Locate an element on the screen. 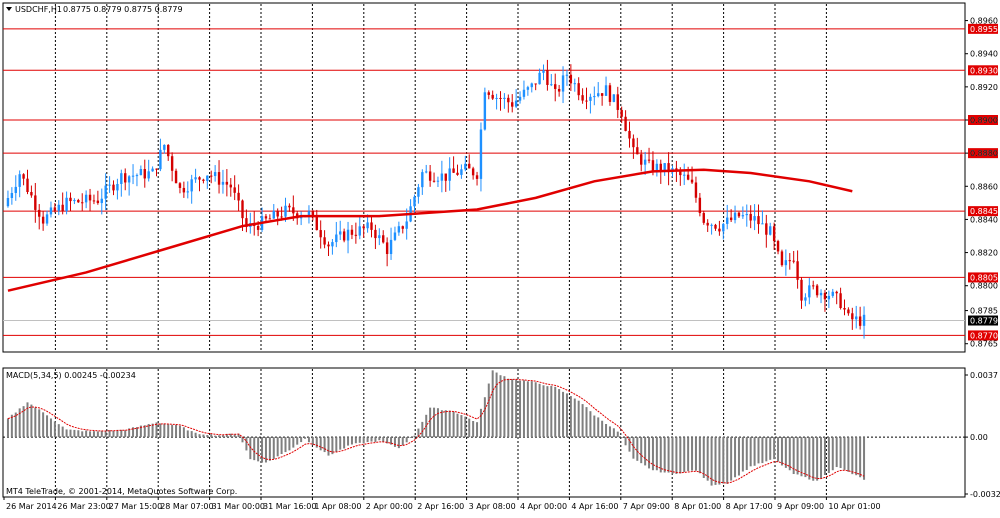 The height and width of the screenshot is (518, 1000). level-price-label: 0.8955 is located at coordinates (984, 29).